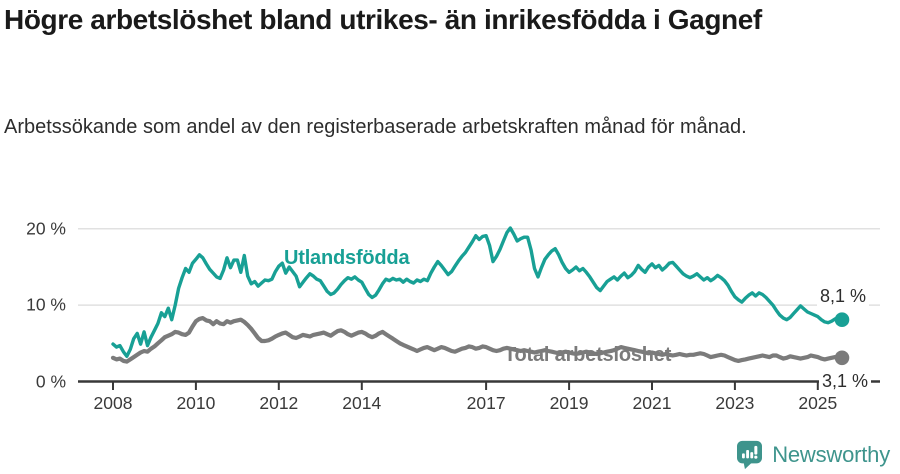 The height and width of the screenshot is (474, 900). Describe the element at coordinates (362, 403) in the screenshot. I see `x-tick-label: 2014` at that location.